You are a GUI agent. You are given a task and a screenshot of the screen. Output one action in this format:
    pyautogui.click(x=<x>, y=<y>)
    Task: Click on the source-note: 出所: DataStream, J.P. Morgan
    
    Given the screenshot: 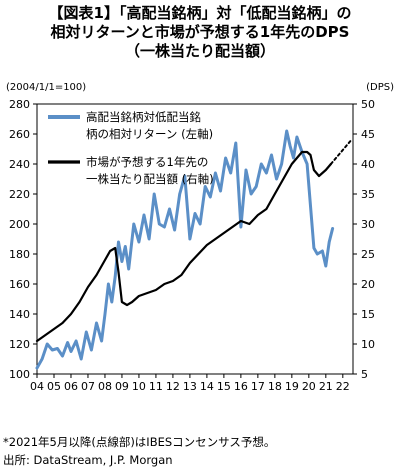 What is the action you would take?
    pyautogui.click(x=88, y=460)
    